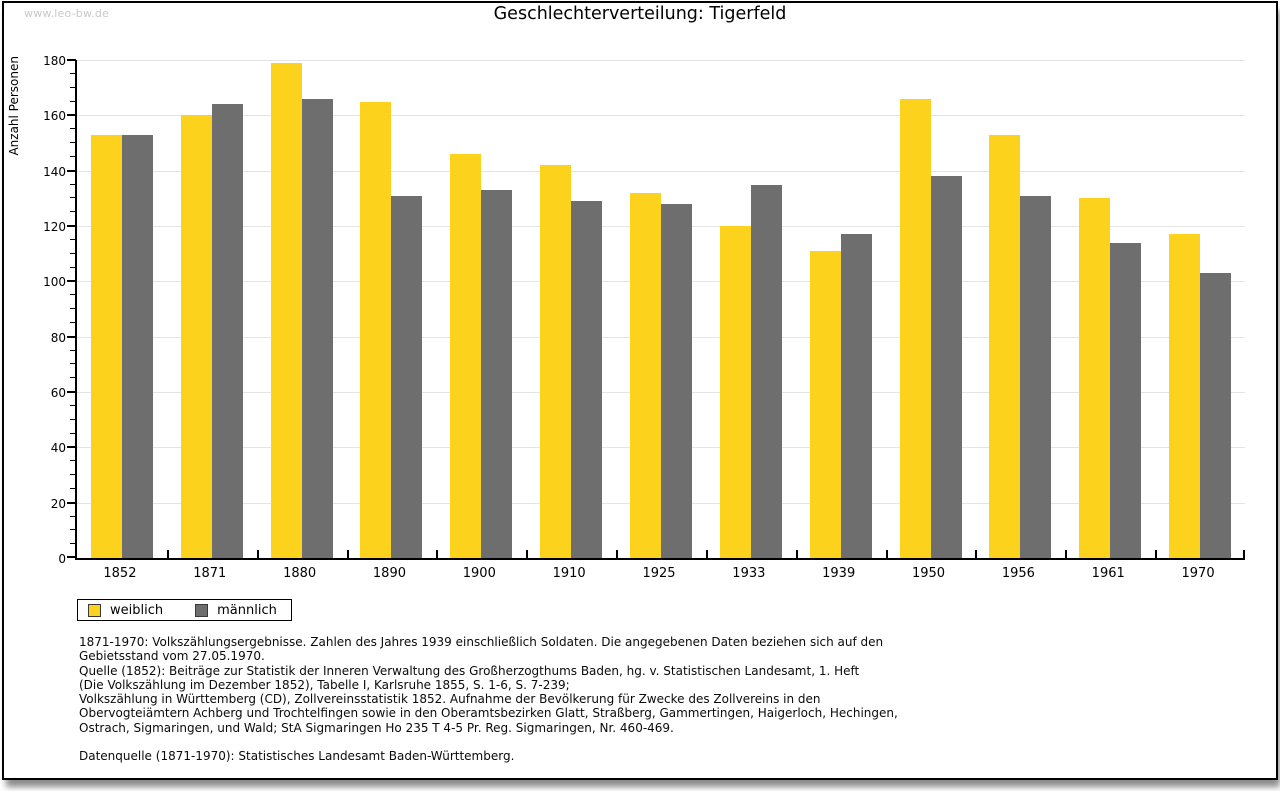 The width and height of the screenshot is (1280, 791). What do you see at coordinates (389, 573) in the screenshot?
I see `x-tick-label: 1890` at bounding box center [389, 573].